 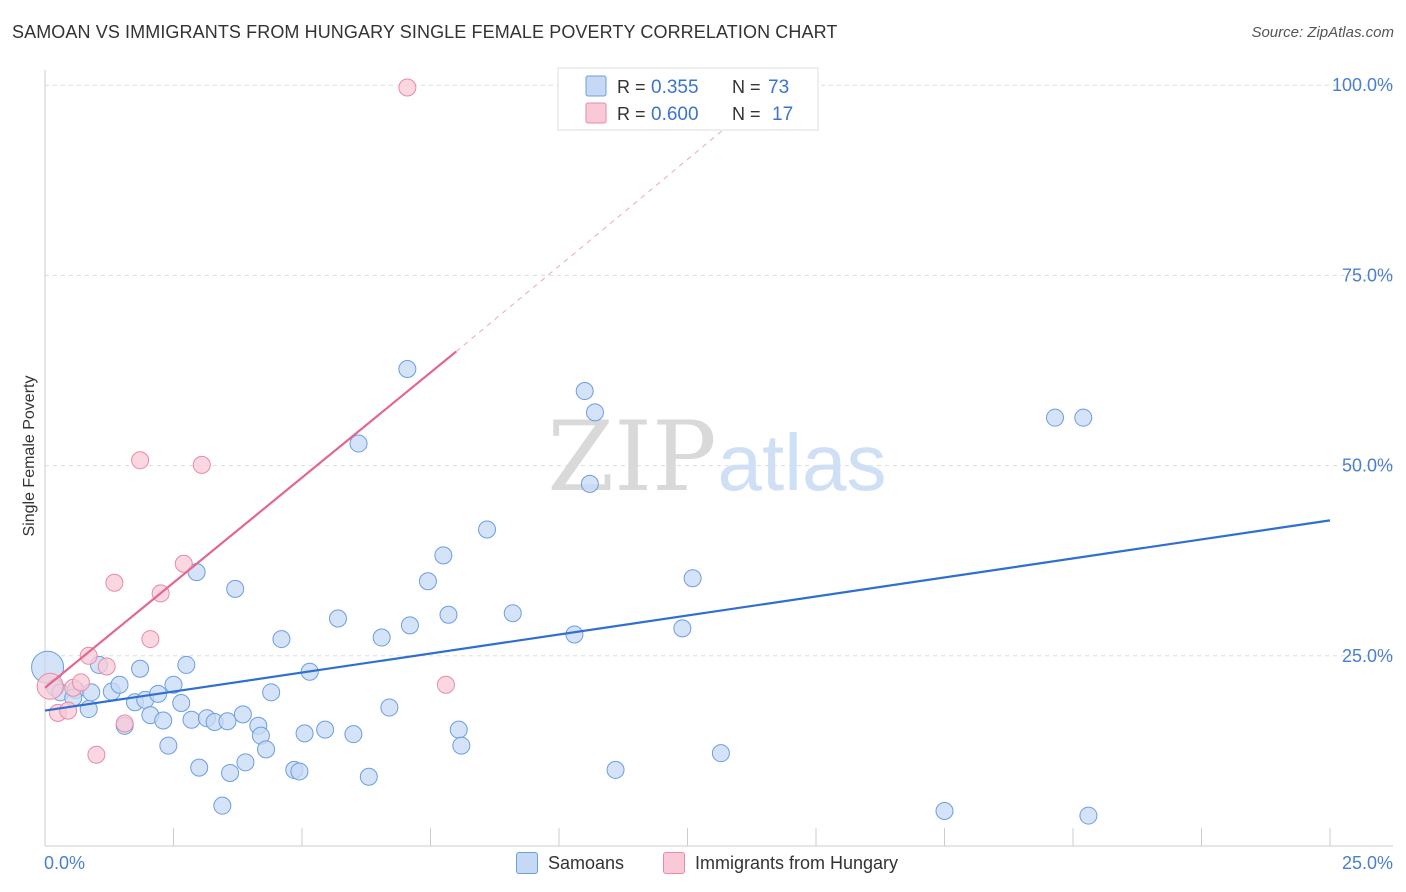 I want to click on legend-item-hungary: Immigrants from Hungary, so click(x=780, y=863).